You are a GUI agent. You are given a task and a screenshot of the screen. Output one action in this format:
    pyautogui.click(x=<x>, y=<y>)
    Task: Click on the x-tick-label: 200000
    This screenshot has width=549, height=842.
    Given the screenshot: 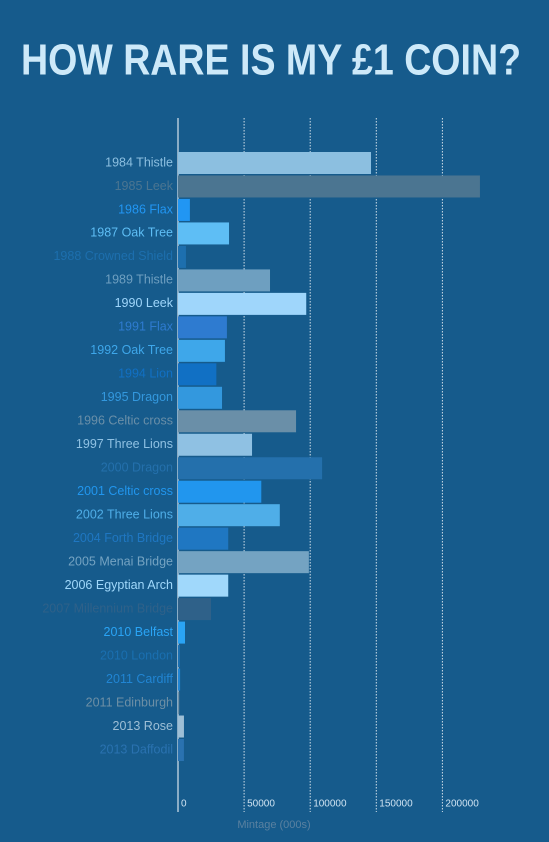 What is the action you would take?
    pyautogui.click(x=462, y=804)
    